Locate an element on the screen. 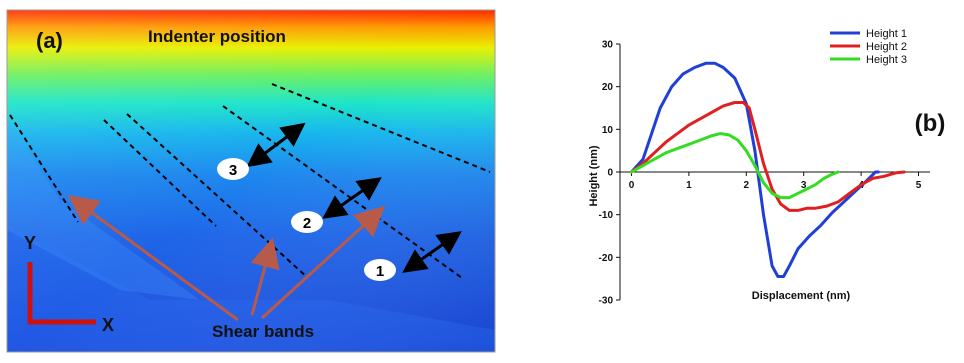 The height and width of the screenshot is (363, 964). axis-x-label: X is located at coordinates (108, 325).